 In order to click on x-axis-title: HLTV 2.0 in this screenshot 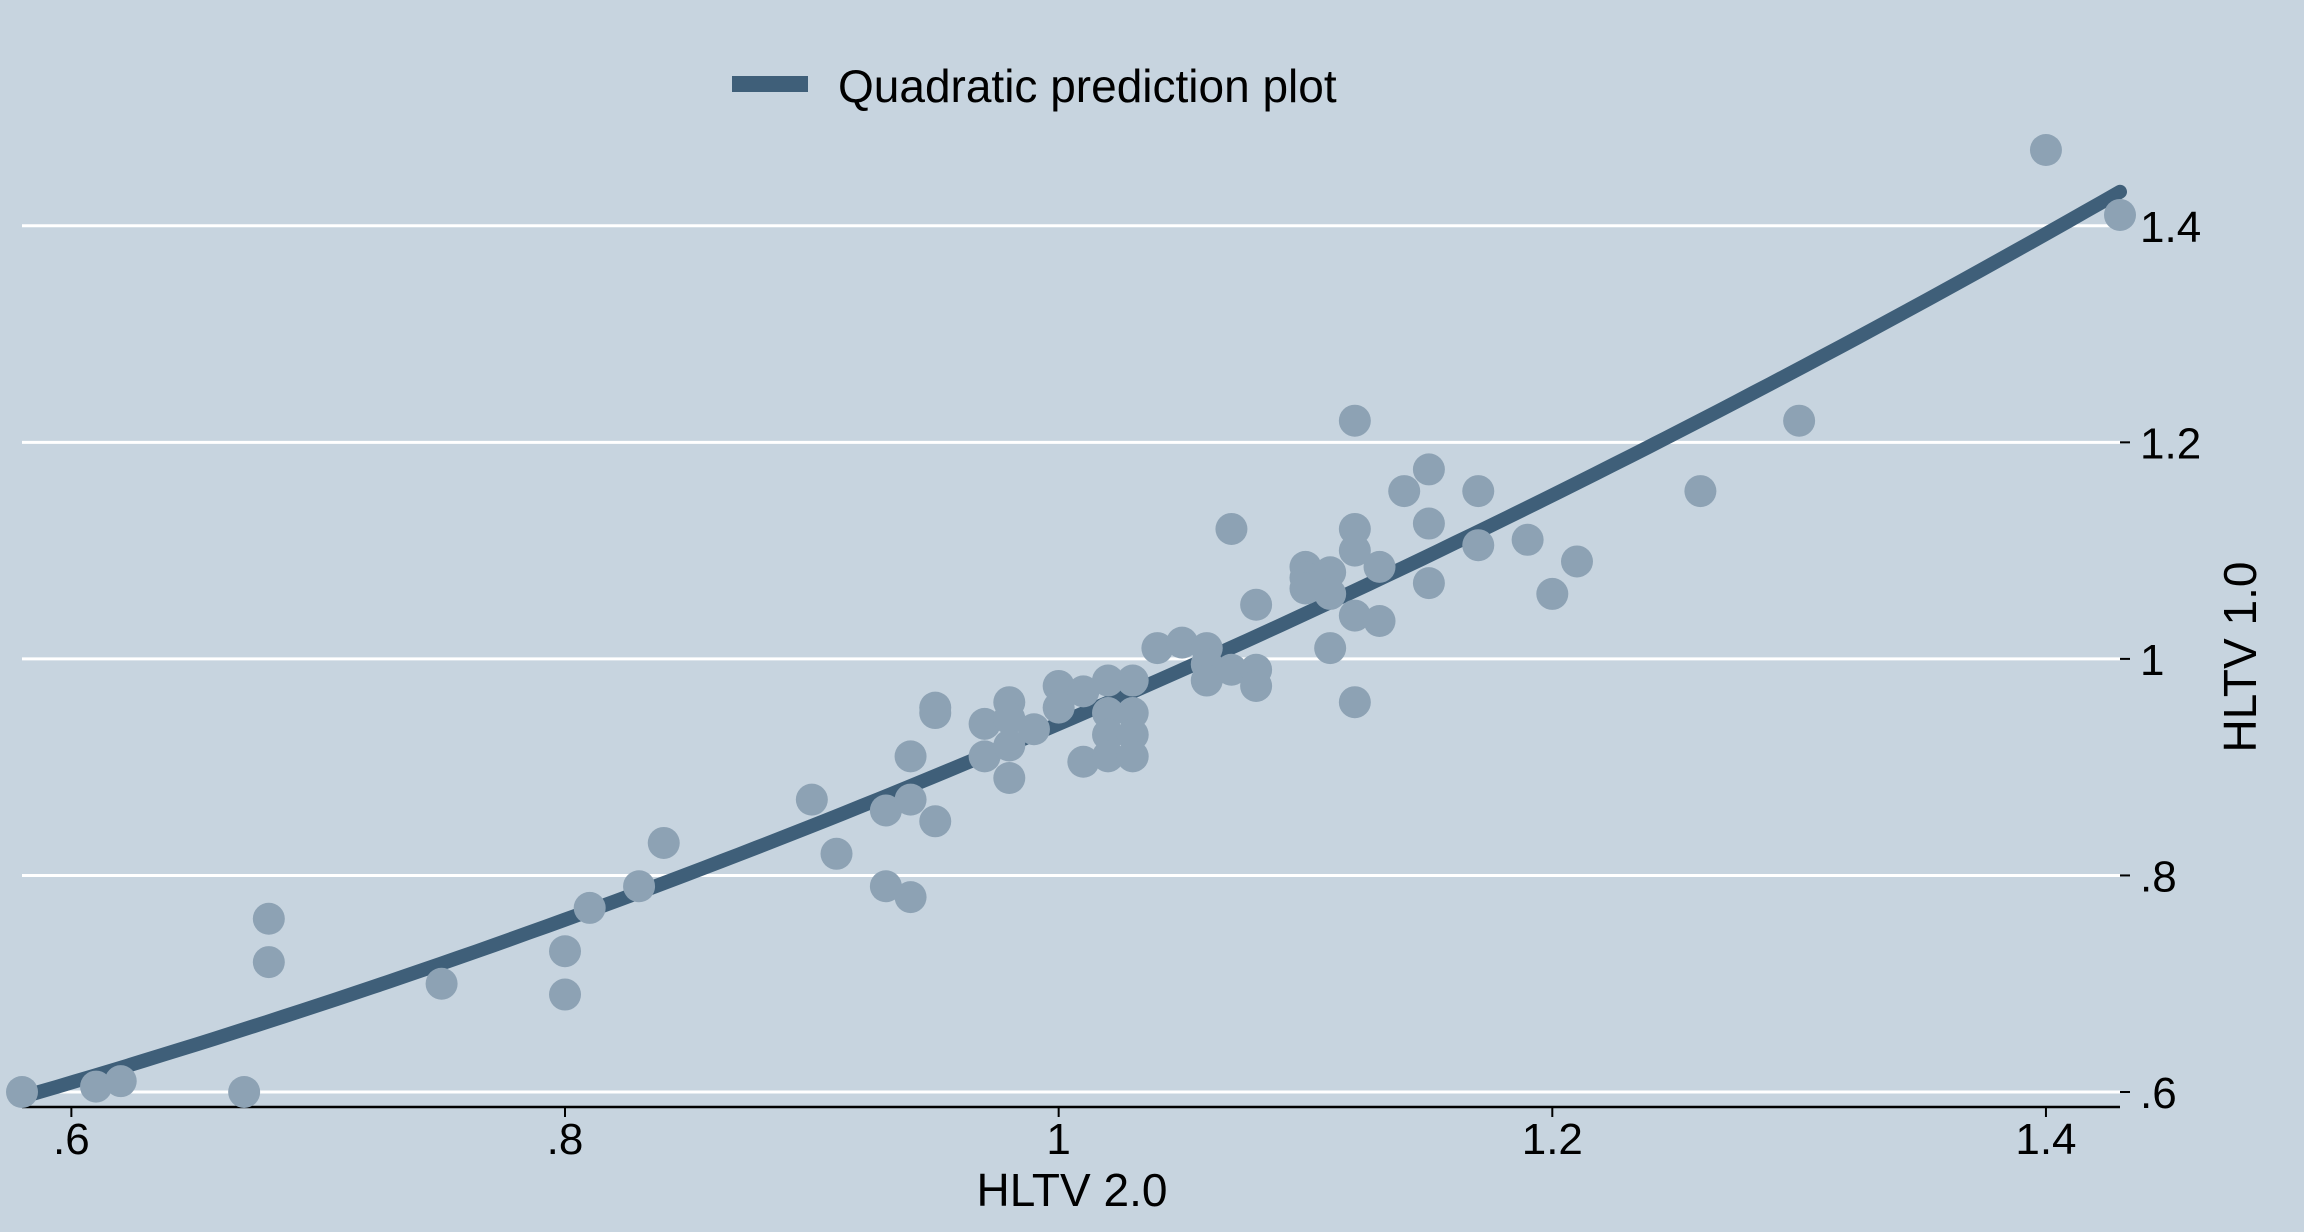, I will do `click(1072, 1190)`.